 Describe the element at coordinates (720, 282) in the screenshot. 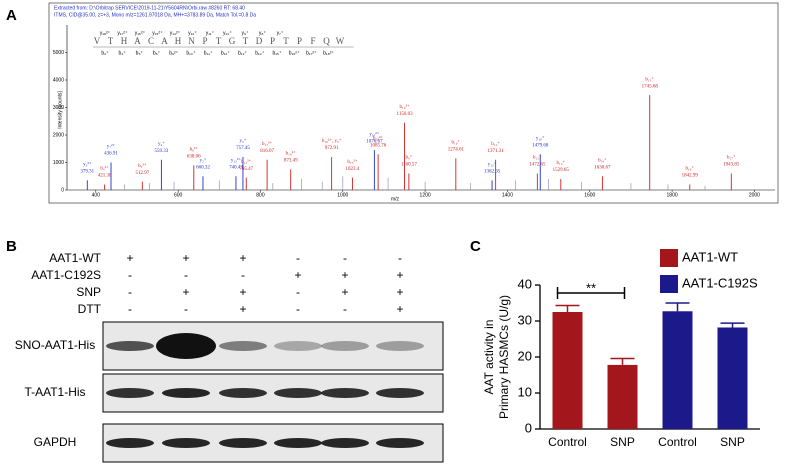

I see `legend-label: AAT1-C192S` at that location.